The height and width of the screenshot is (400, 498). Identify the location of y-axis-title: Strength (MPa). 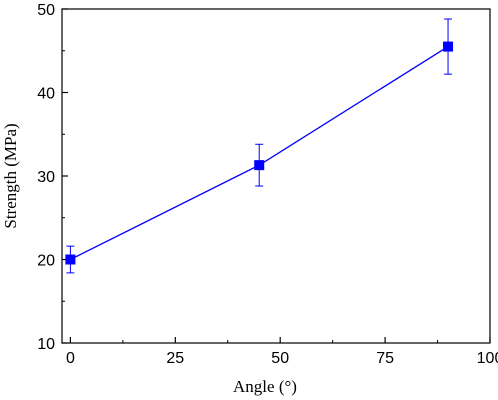
(10, 175).